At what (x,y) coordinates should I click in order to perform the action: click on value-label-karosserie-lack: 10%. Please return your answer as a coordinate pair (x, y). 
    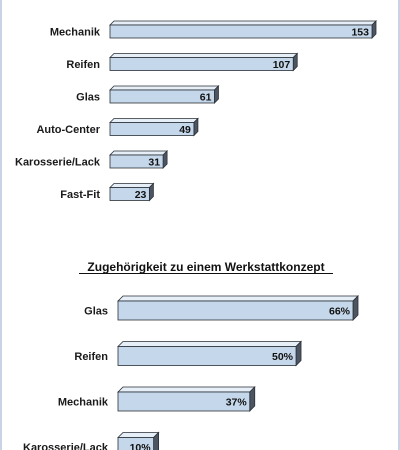
    Looking at the image, I should click on (141, 446).